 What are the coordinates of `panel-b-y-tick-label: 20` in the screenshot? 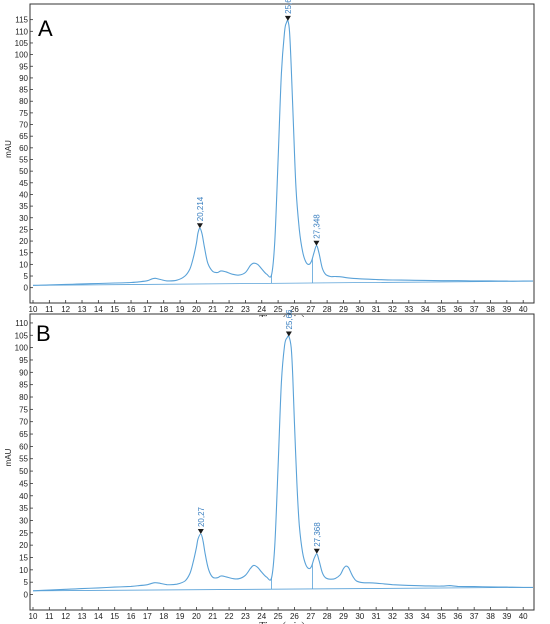 It's located at (23, 545).